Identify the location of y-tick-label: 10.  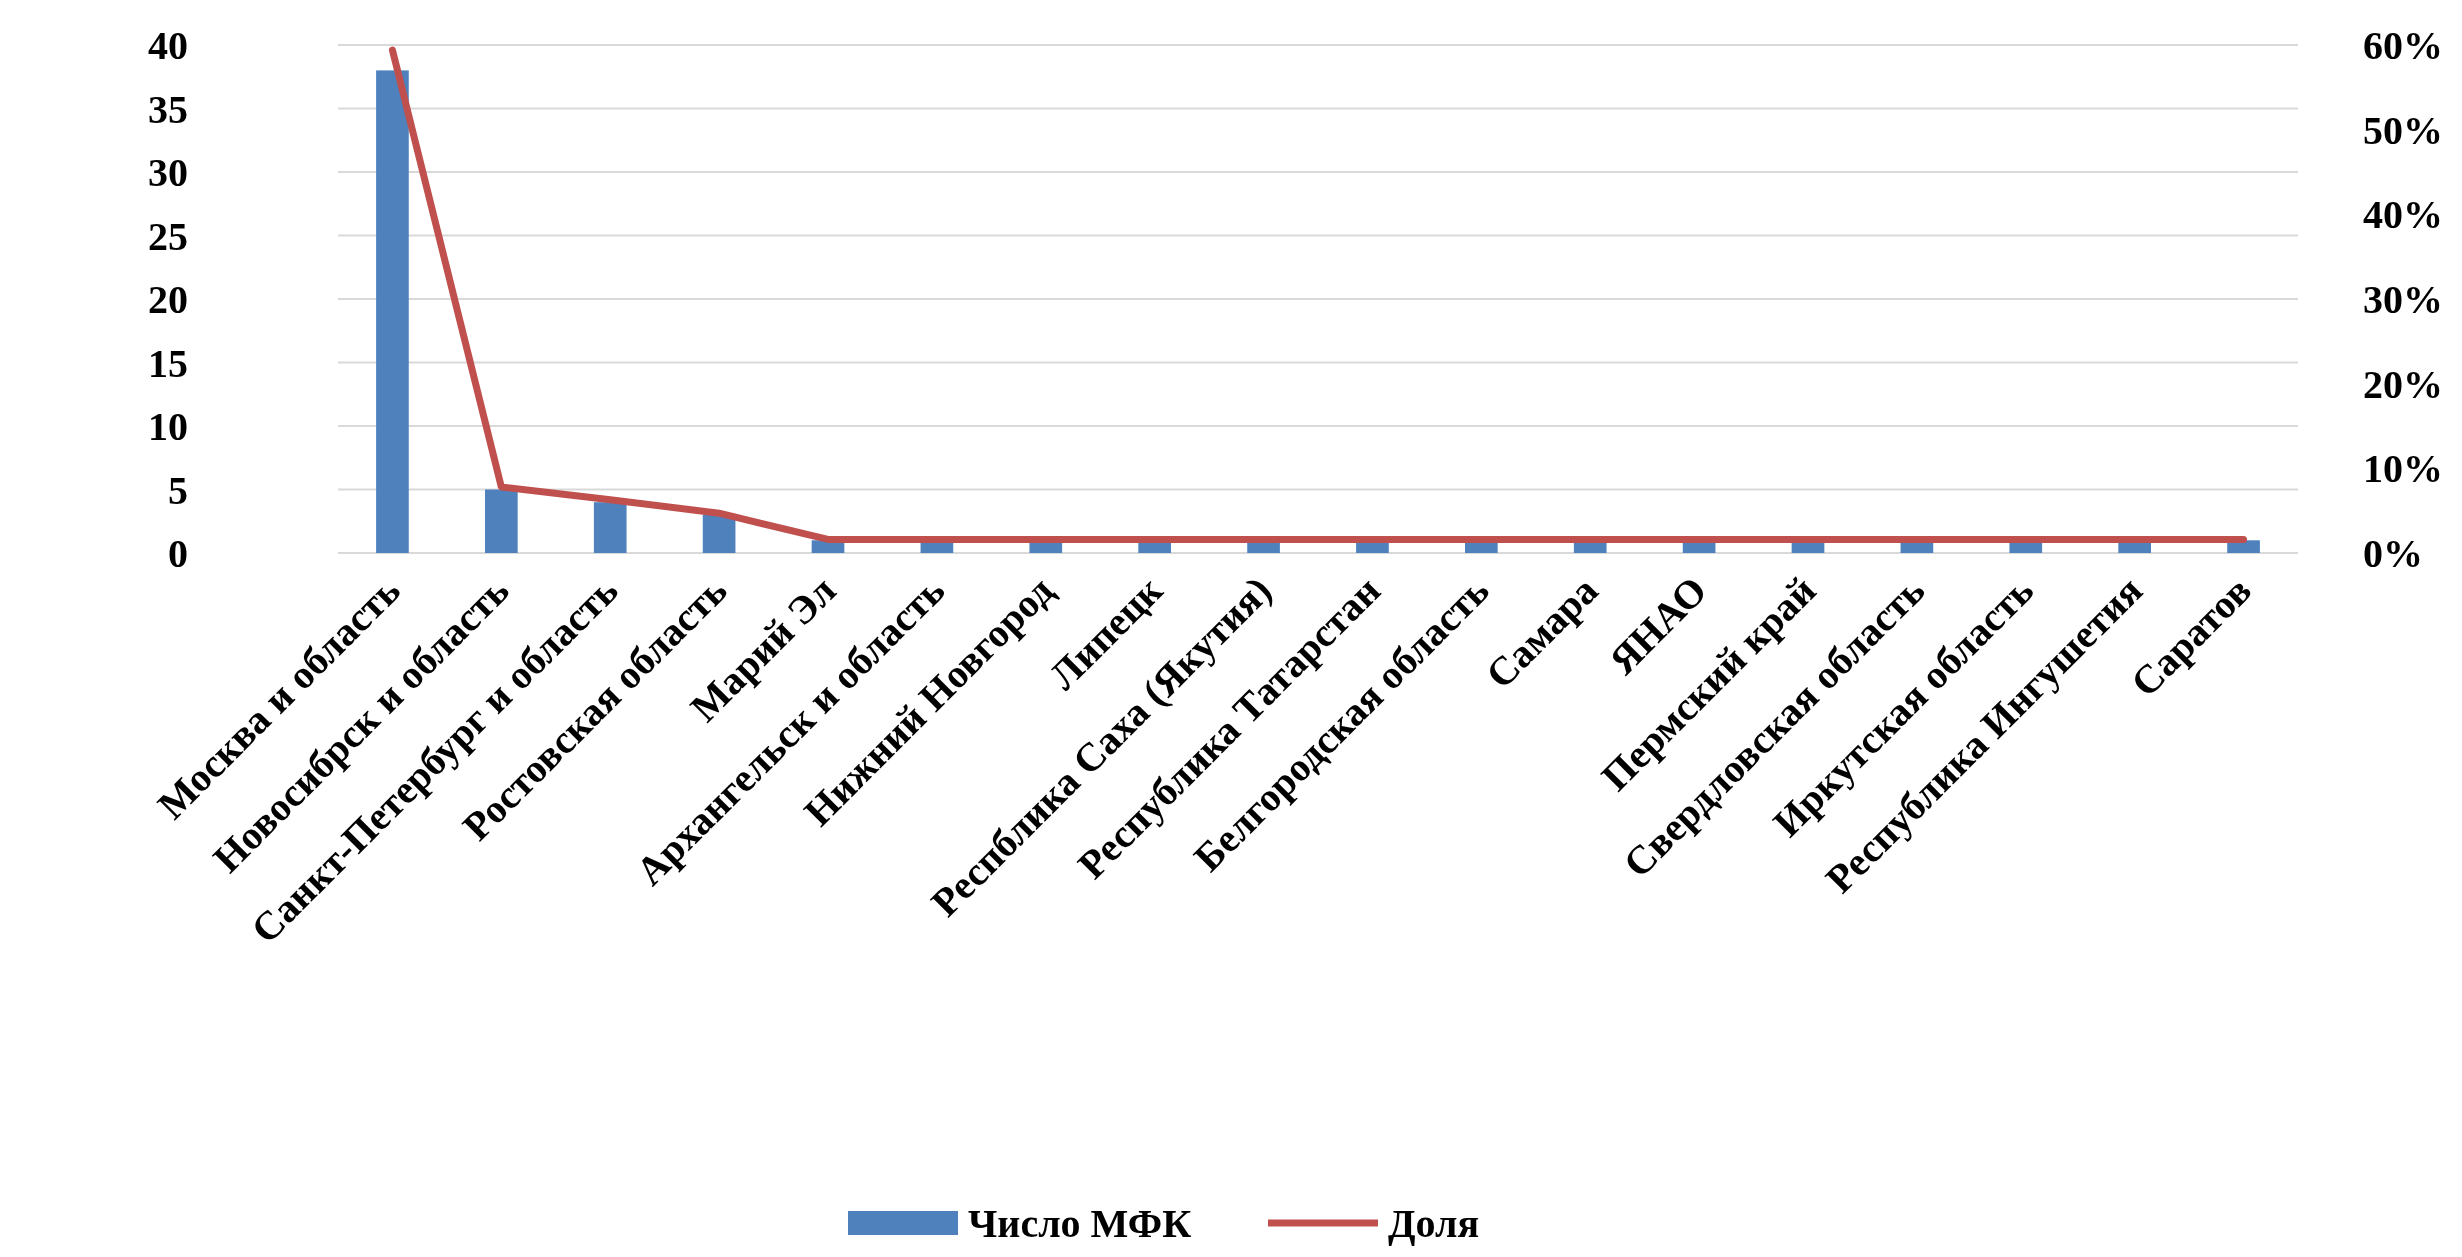
(168, 426).